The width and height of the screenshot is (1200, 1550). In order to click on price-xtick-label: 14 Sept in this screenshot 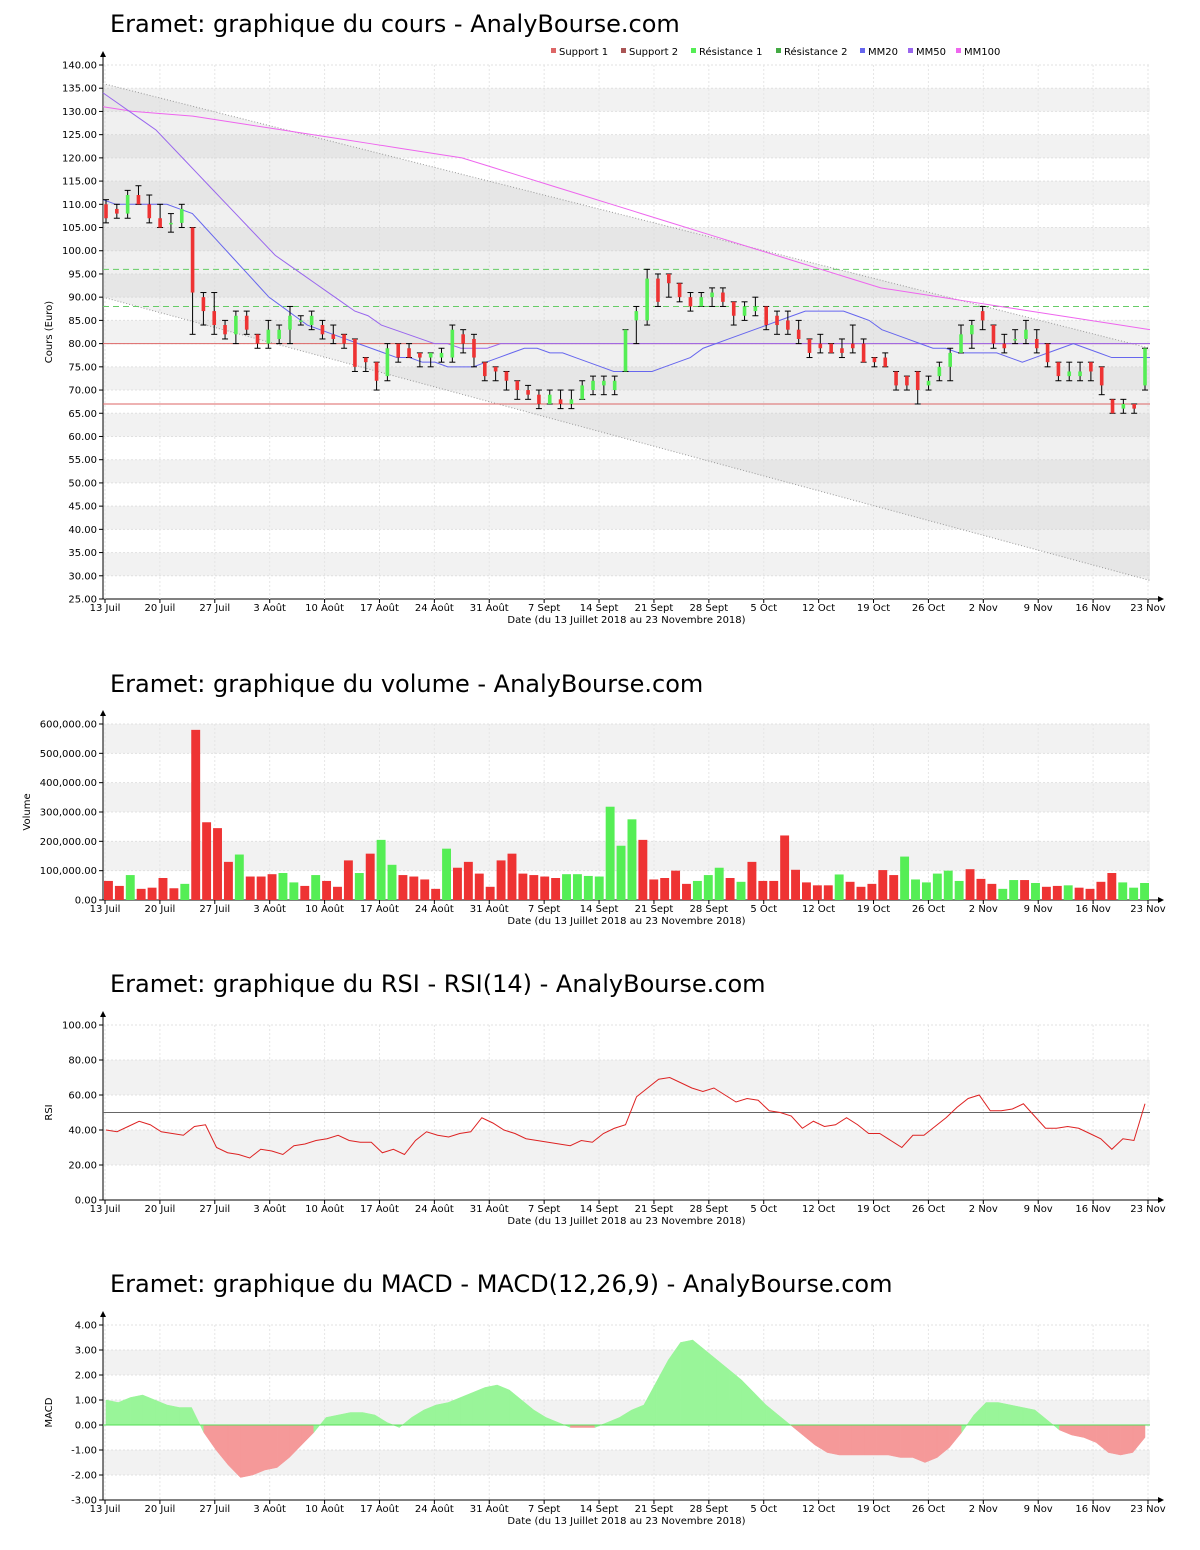, I will do `click(599, 608)`.